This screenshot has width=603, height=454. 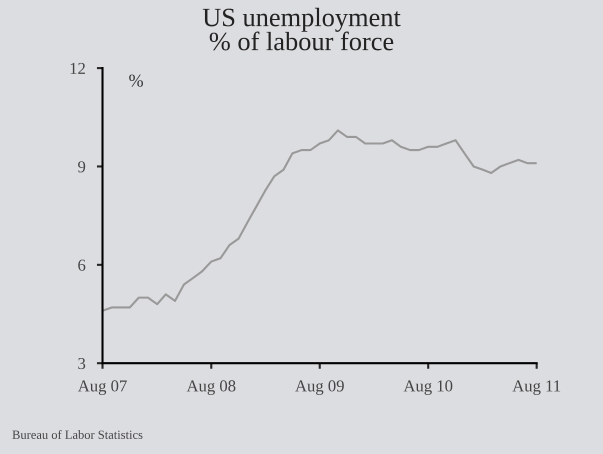 I want to click on y-tick-label: 9, so click(x=82, y=166).